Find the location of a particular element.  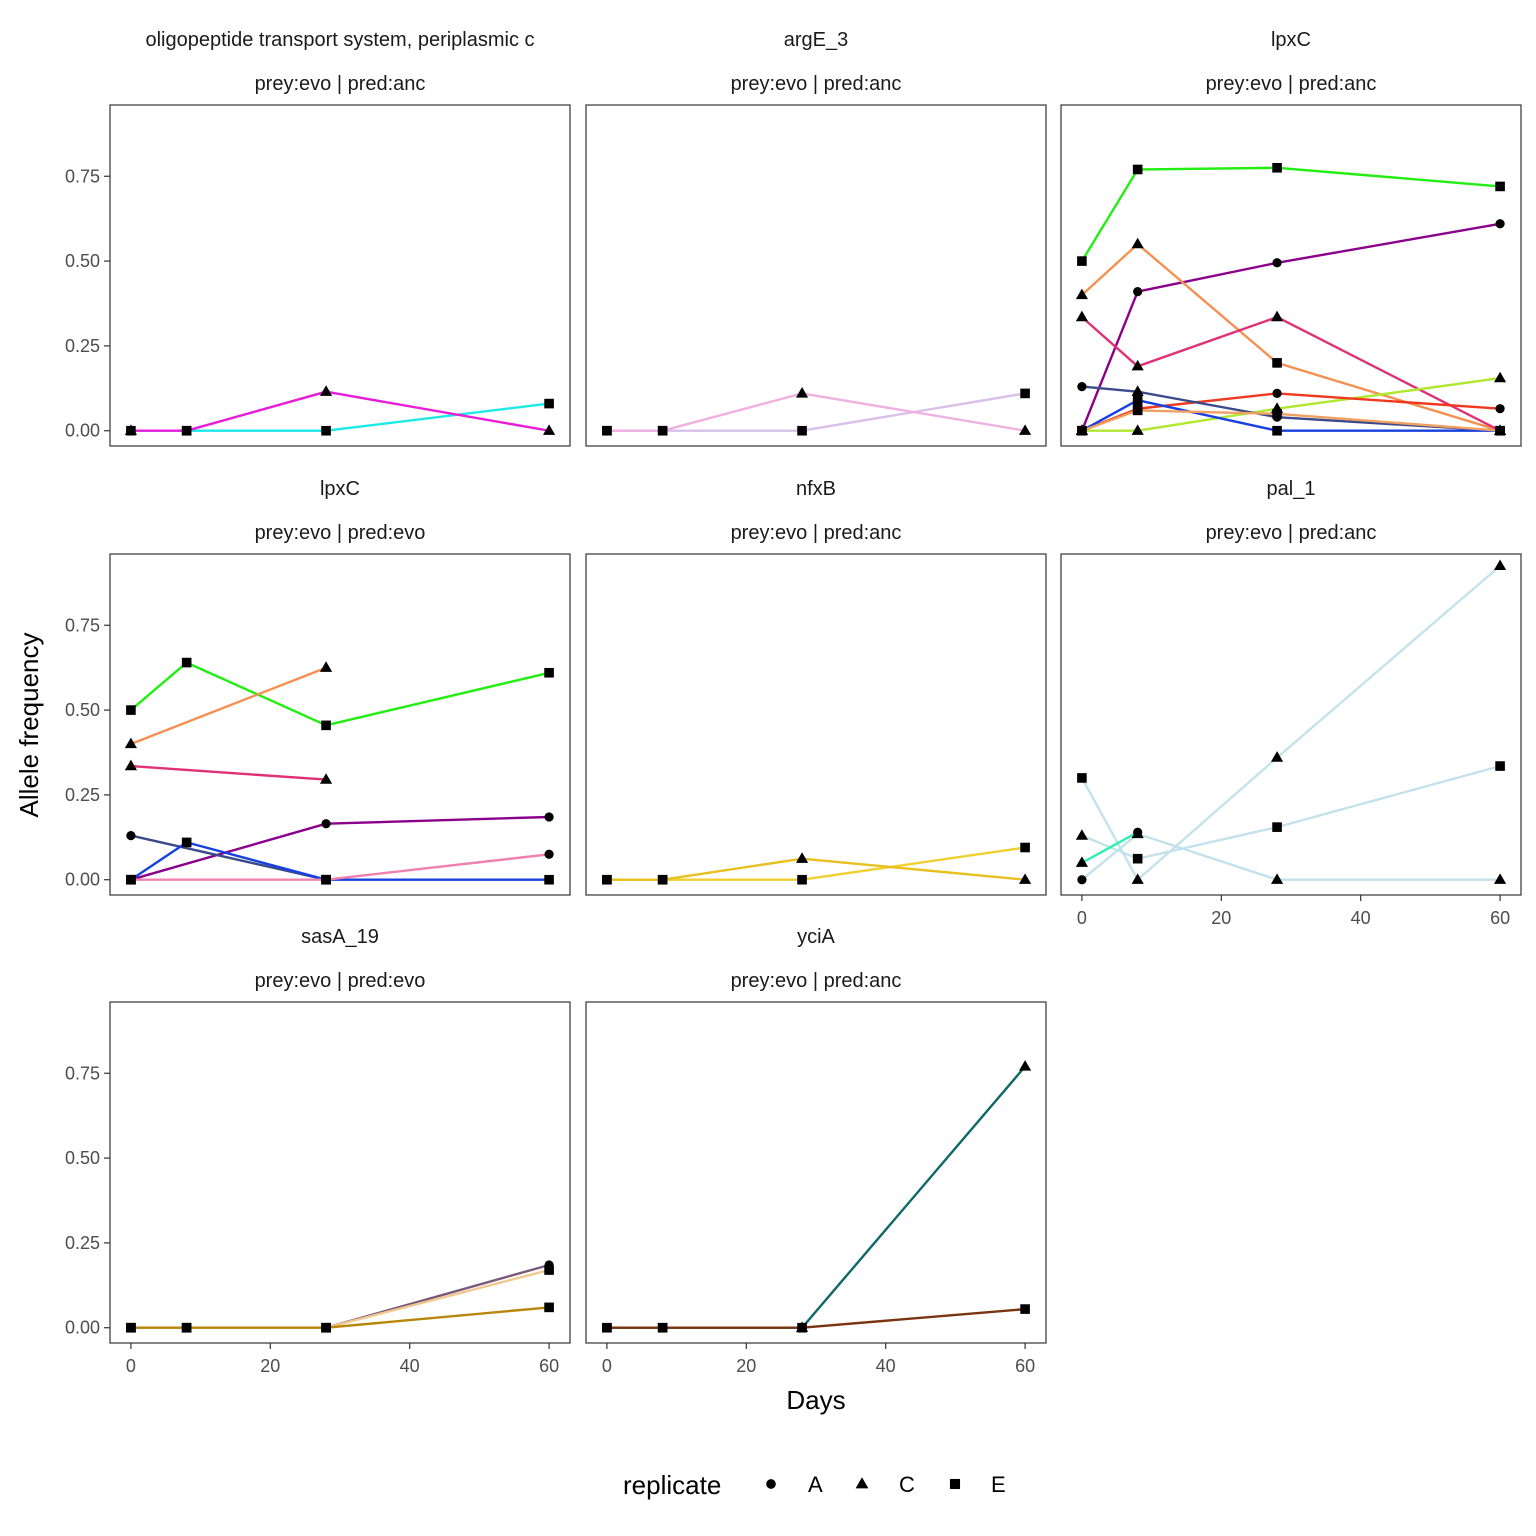

y-tick-label: 0.00 is located at coordinates (82, 431).